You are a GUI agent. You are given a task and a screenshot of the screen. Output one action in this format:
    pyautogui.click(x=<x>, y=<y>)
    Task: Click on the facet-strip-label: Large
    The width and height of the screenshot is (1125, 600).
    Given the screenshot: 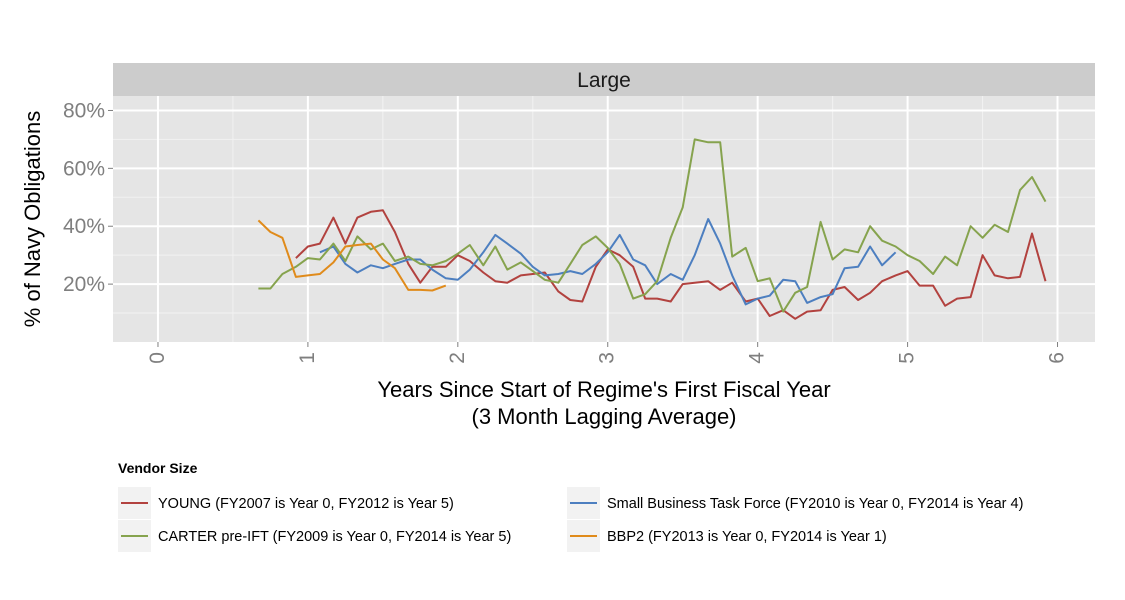 What is the action you would take?
    pyautogui.click(x=604, y=80)
    